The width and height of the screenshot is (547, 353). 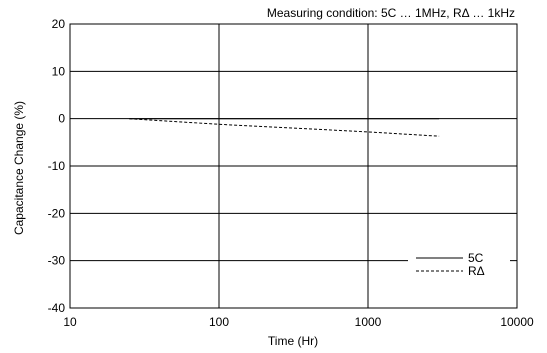 What do you see at coordinates (476, 271) in the screenshot?
I see `legend-label: RΔ` at bounding box center [476, 271].